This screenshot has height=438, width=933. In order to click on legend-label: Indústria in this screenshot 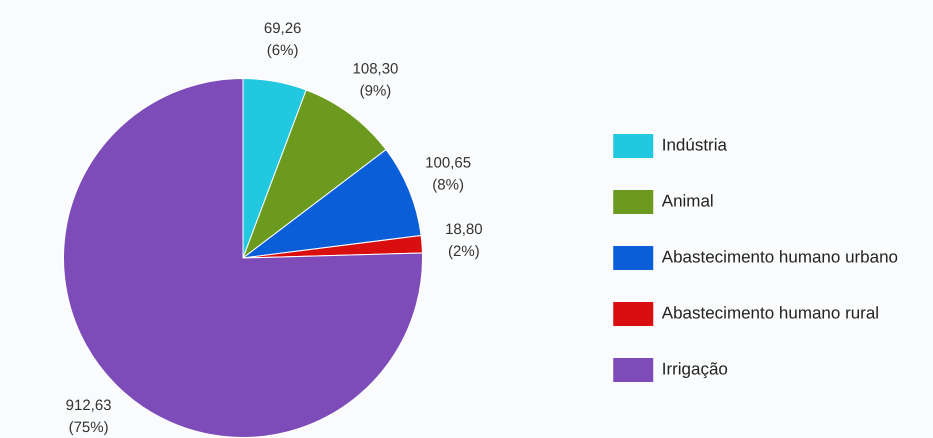, I will do `click(695, 145)`.